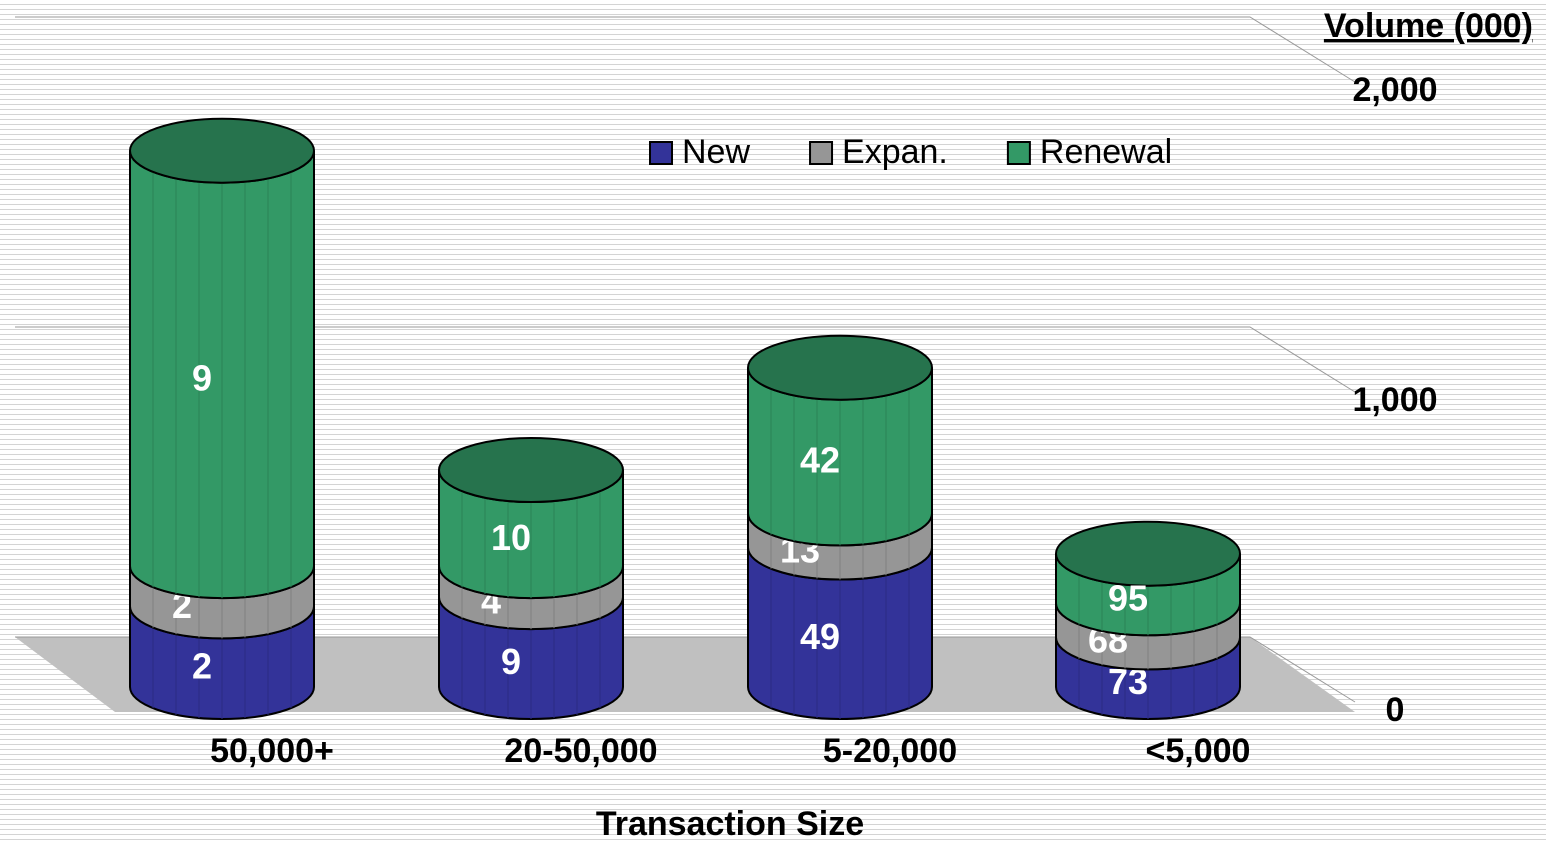  I want to click on legend-label: Expan., so click(895, 152).